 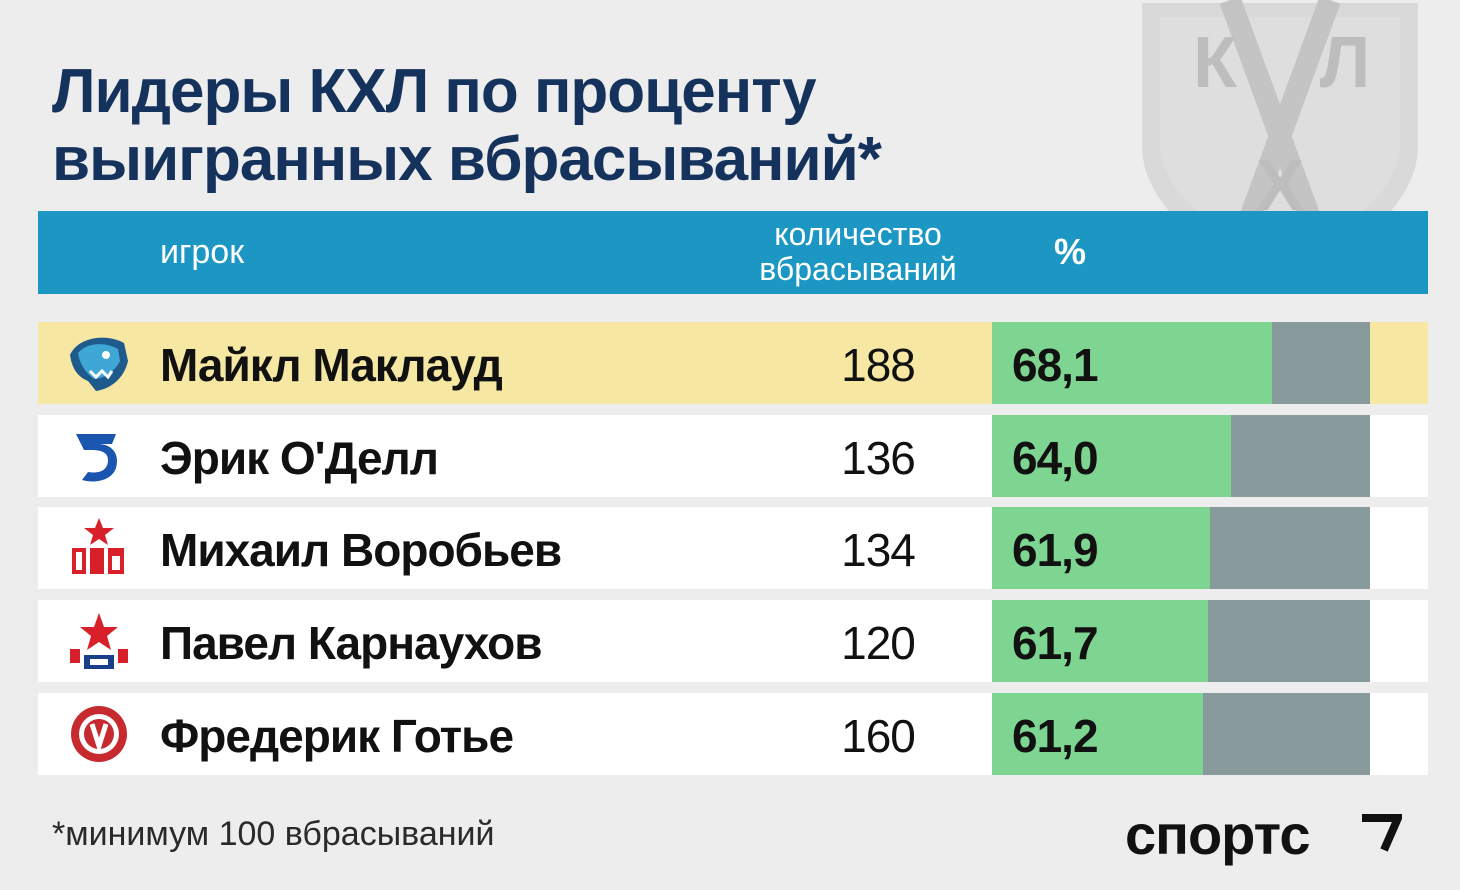 What do you see at coordinates (1215, 63) in the screenshot?
I see `watermark-letter-k: К` at bounding box center [1215, 63].